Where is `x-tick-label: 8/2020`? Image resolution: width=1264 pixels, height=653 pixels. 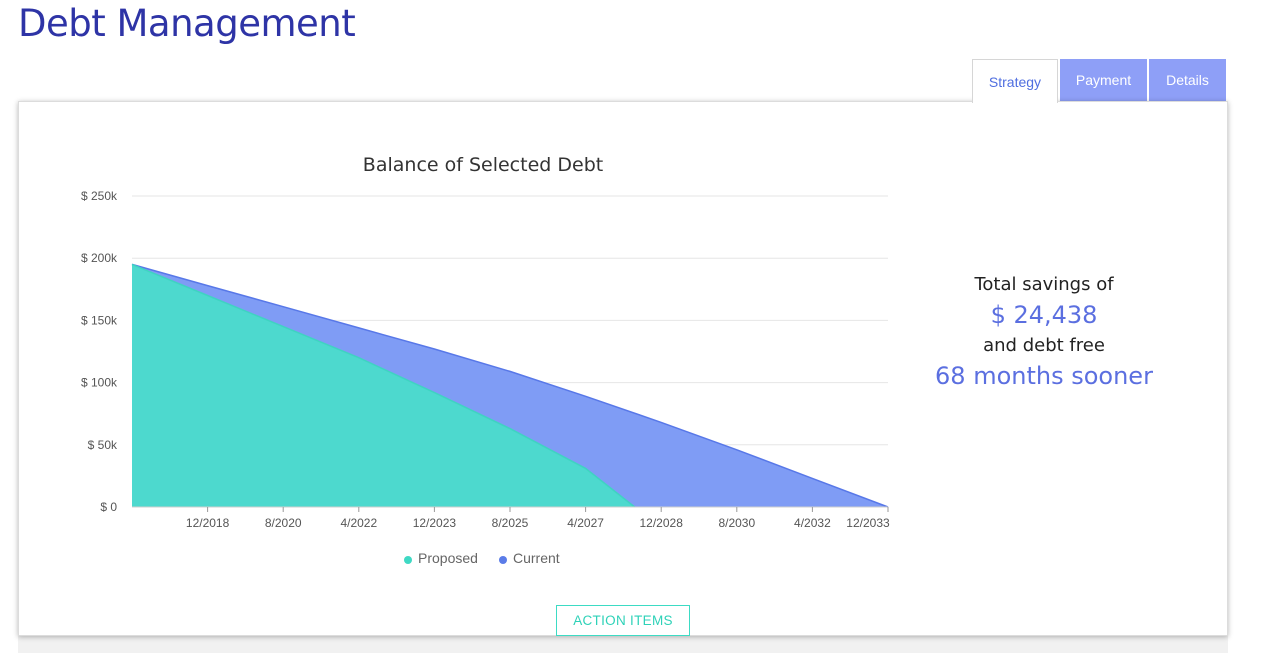
x-tick-label: 8/2020 is located at coordinates (283, 523).